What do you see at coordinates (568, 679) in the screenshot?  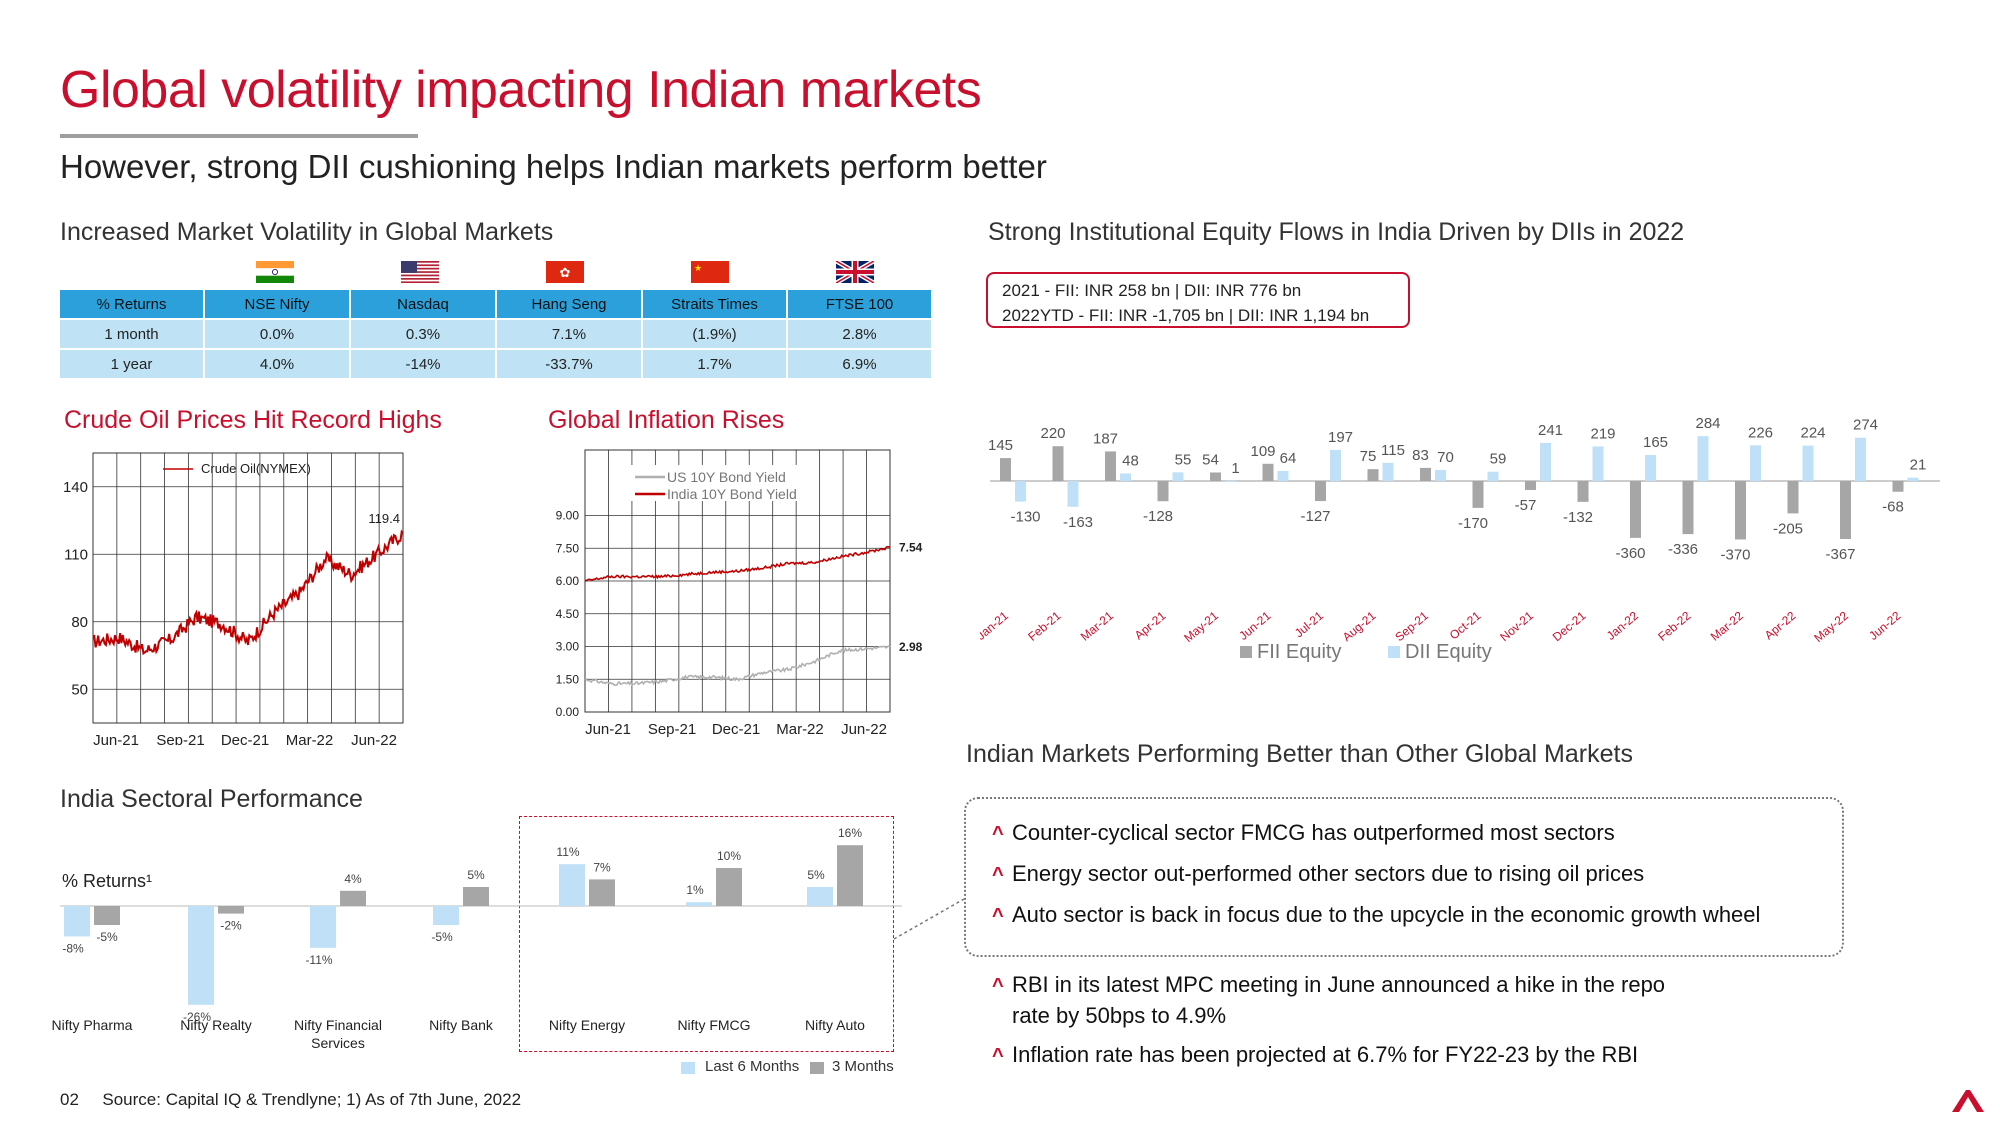 I see `y-tick-label: 1.50` at bounding box center [568, 679].